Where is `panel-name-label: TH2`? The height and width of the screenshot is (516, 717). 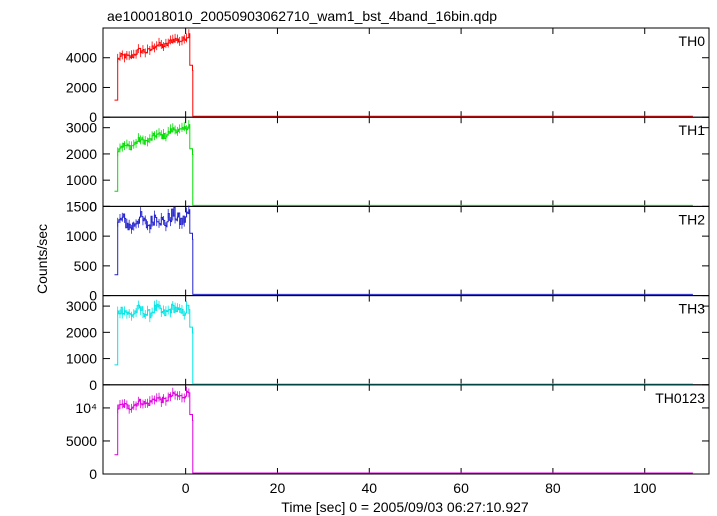
panel-name-label: TH2 is located at coordinates (692, 219).